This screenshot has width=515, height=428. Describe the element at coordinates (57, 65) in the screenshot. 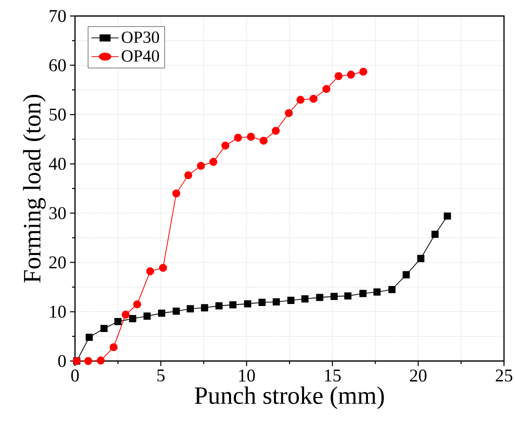

I see `y-tick-label: 60` at that location.